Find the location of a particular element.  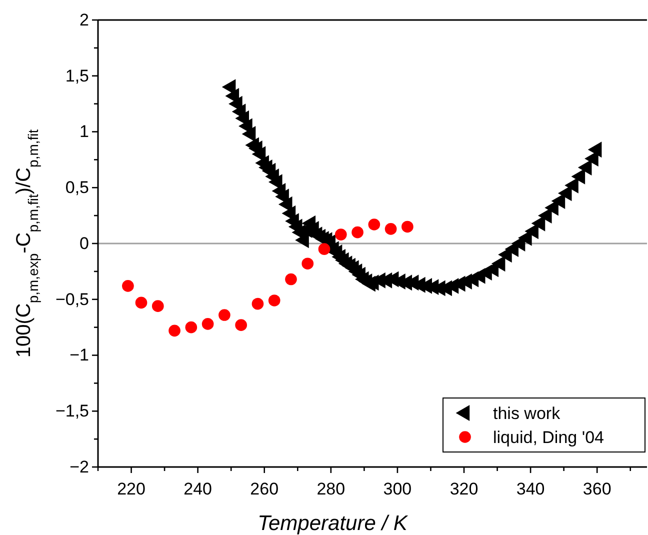

y-tick-label: 0,5 is located at coordinates (77, 188).